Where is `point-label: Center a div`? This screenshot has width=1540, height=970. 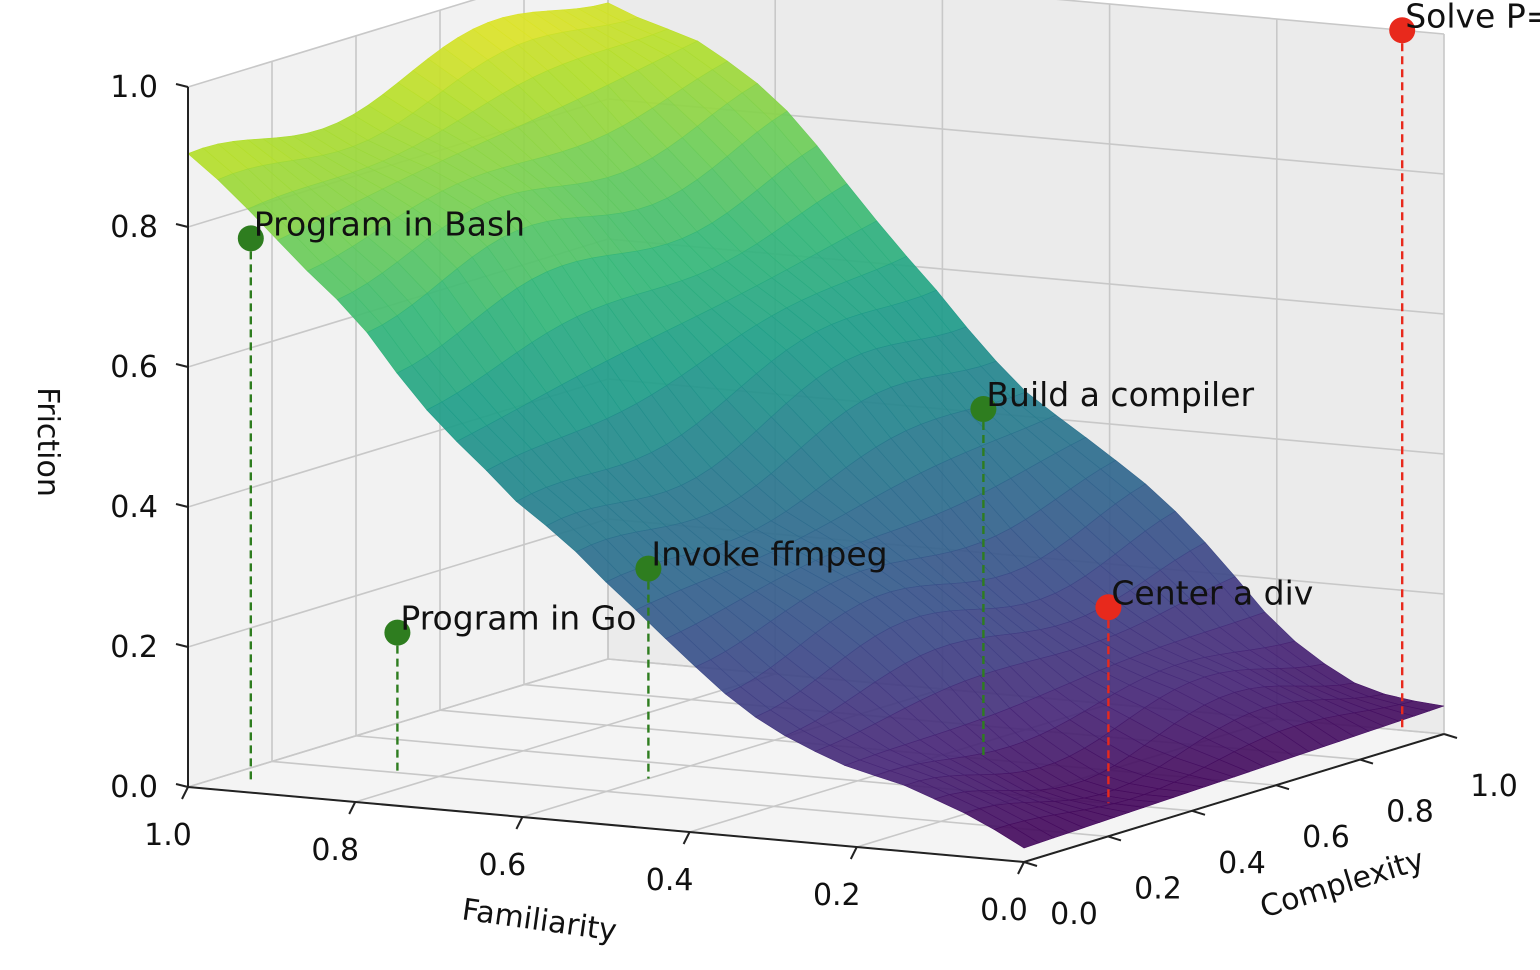 point-label: Center a div is located at coordinates (1212, 592).